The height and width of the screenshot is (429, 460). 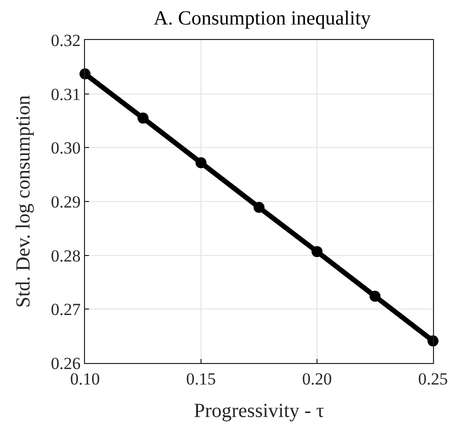 What do you see at coordinates (65, 148) in the screenshot?
I see `y-tick-label: 0.30` at bounding box center [65, 148].